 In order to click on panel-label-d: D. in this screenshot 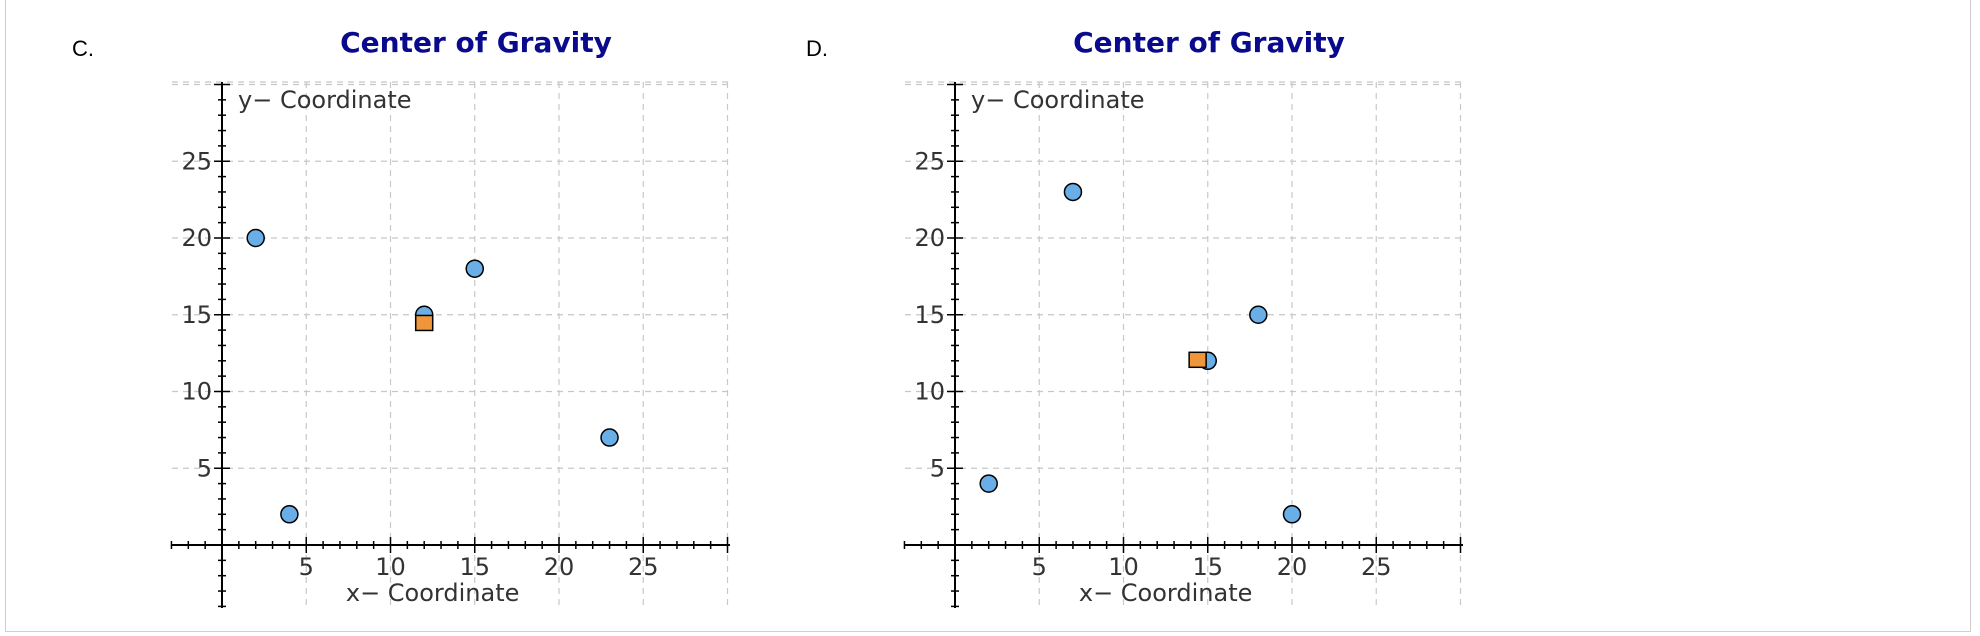, I will do `click(817, 48)`.